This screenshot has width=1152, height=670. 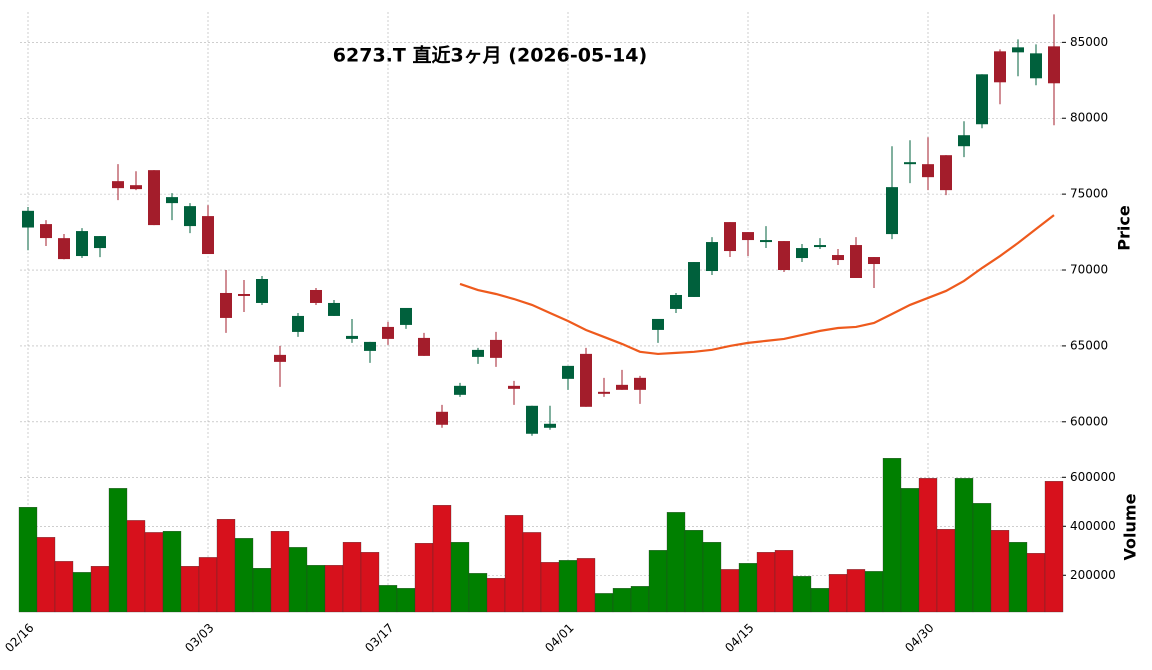 What do you see at coordinates (1093, 477) in the screenshot?
I see `volume-tick-label: 600000` at bounding box center [1093, 477].